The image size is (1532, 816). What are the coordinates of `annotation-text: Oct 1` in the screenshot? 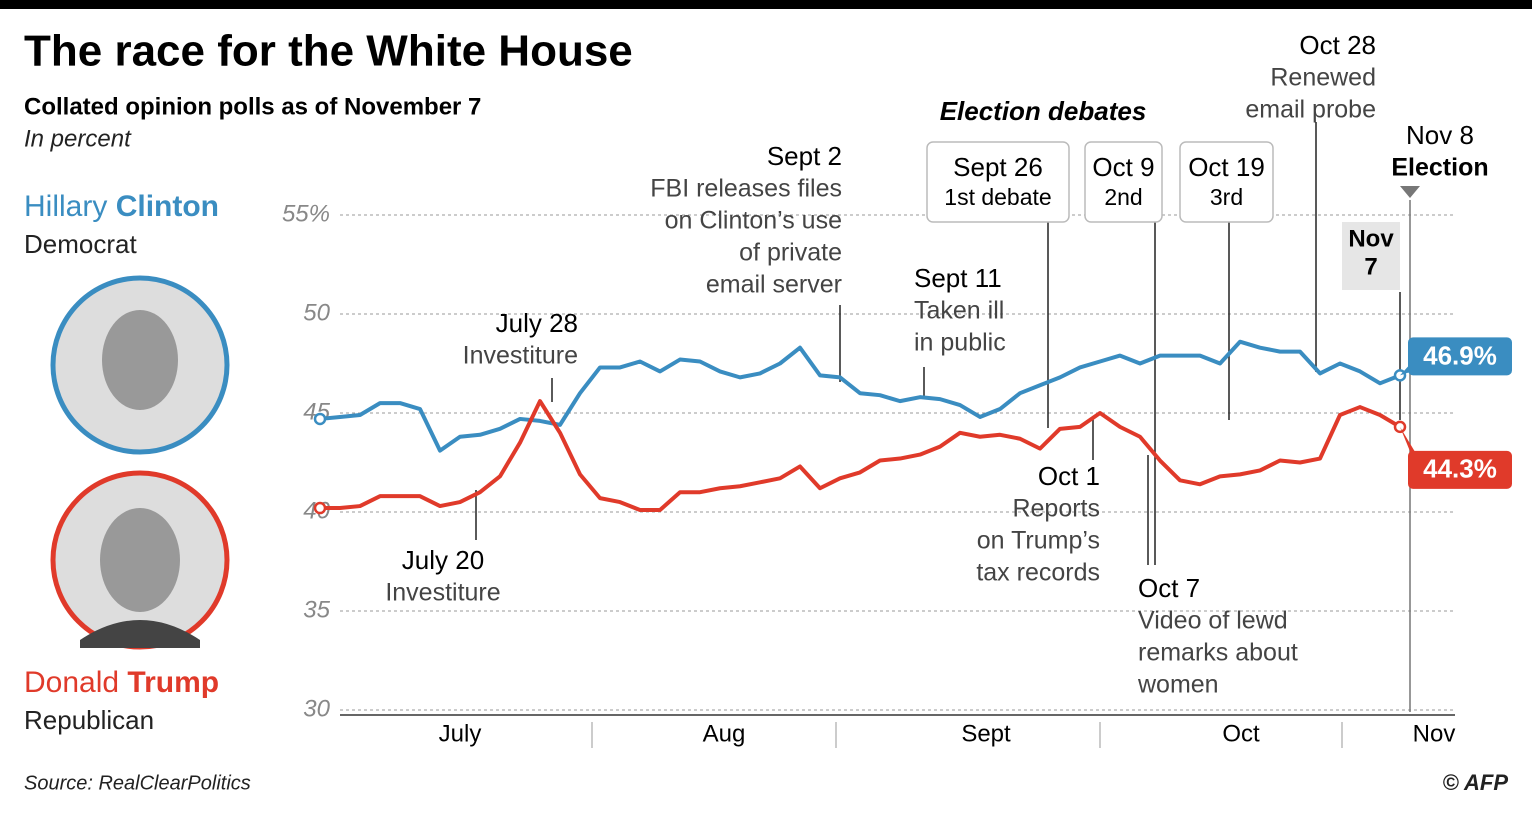 It's located at (1069, 476).